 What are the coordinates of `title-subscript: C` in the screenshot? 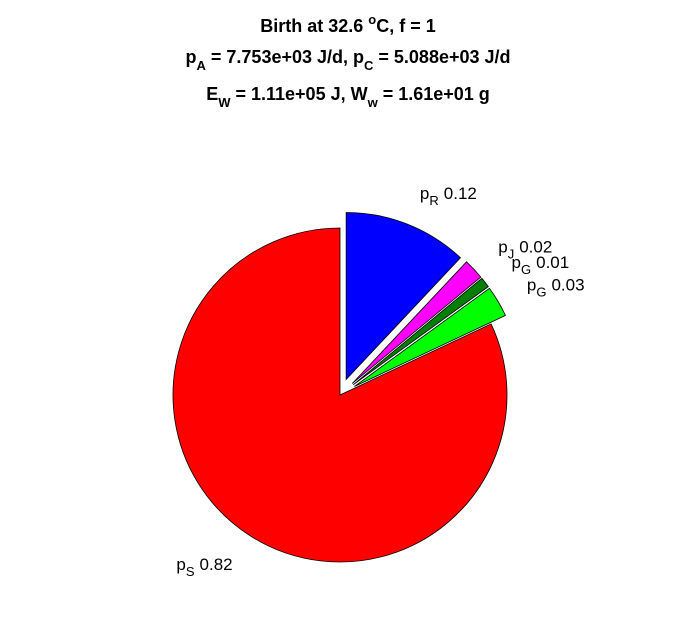 It's located at (369, 65).